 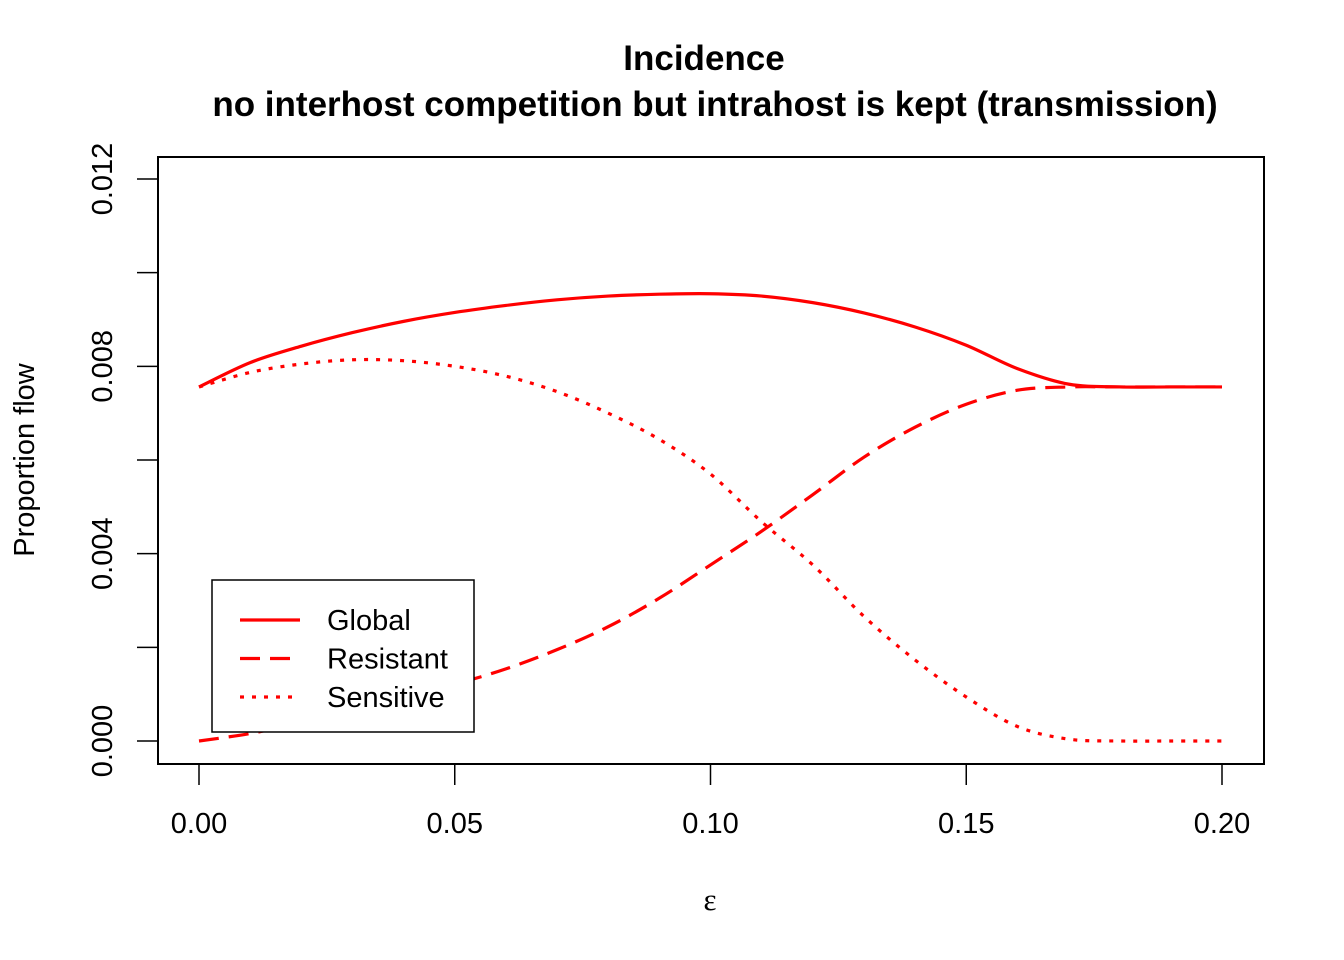 What do you see at coordinates (386, 698) in the screenshot?
I see `legend-label-sensitive: Sensitive` at bounding box center [386, 698].